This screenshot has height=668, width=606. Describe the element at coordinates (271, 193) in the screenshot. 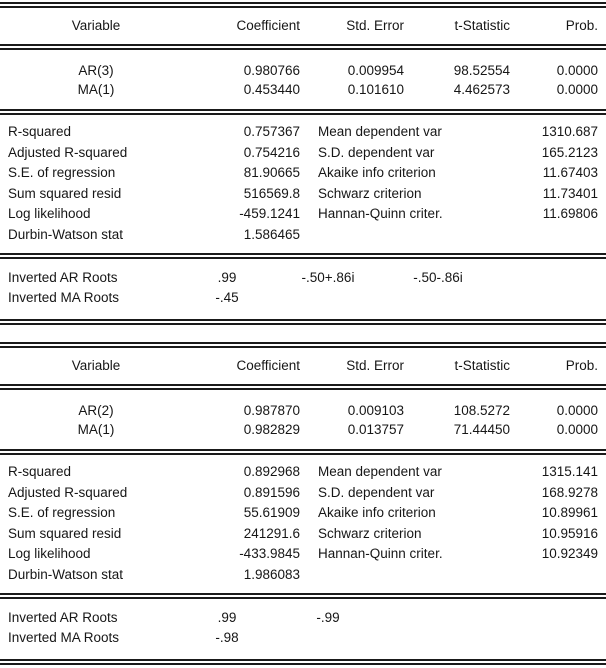

I see `stat-value: 516569.8` at that location.